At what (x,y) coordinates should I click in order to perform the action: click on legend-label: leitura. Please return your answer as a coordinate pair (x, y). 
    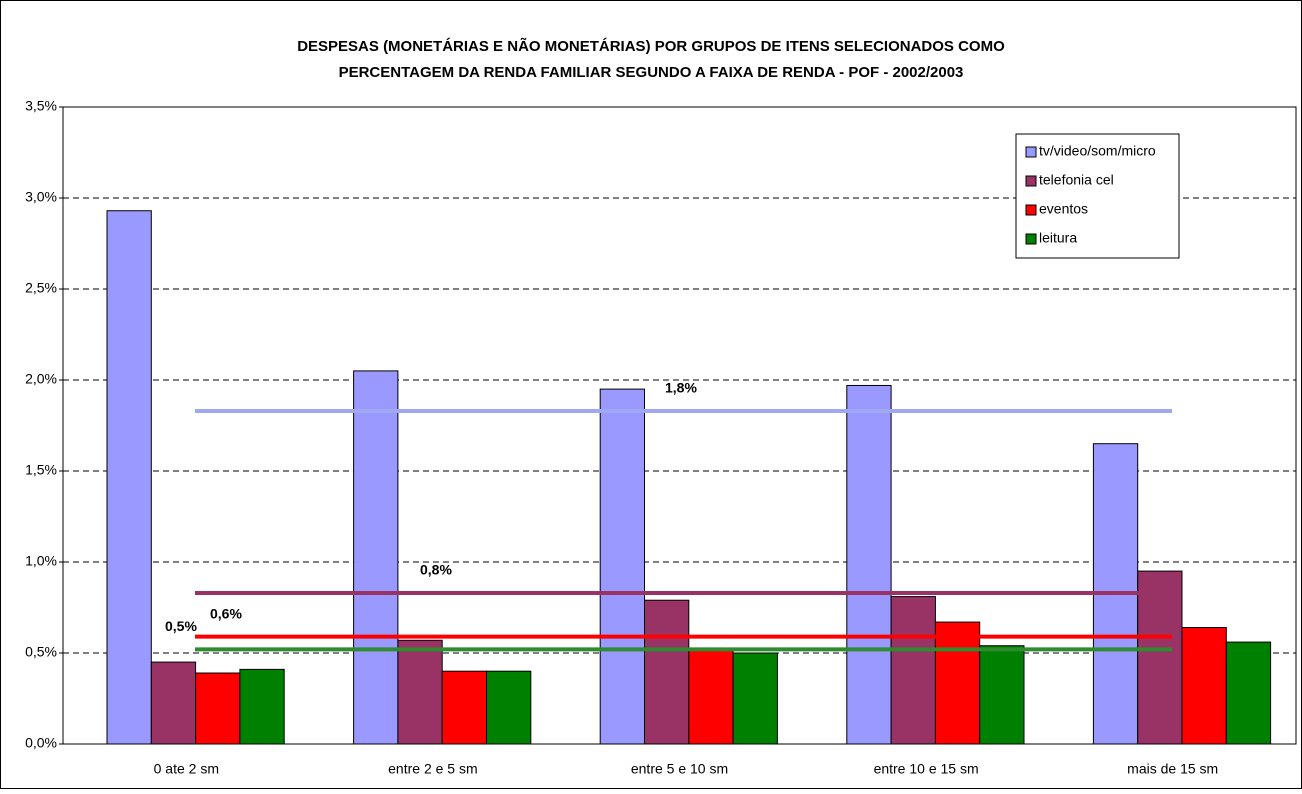
    Looking at the image, I should click on (1058, 238).